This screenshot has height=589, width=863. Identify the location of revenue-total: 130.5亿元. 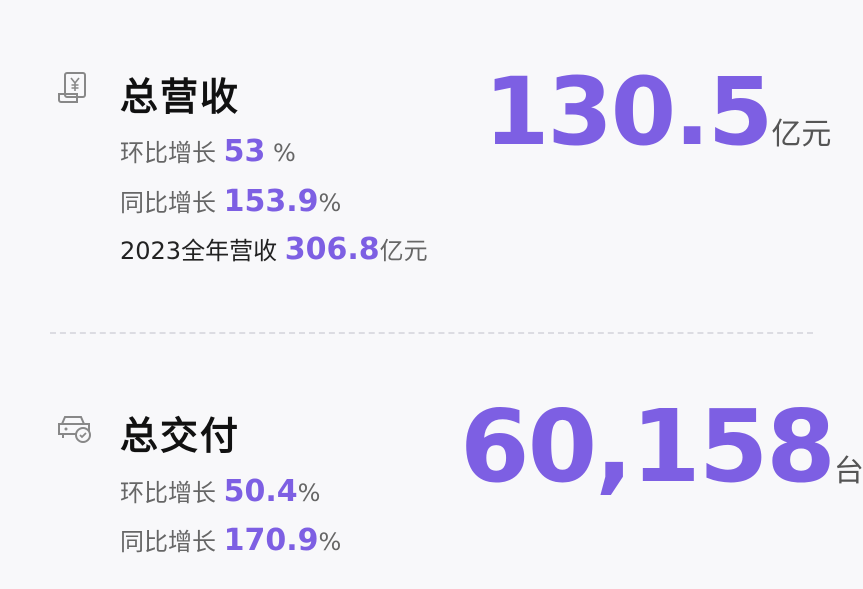
(657, 112).